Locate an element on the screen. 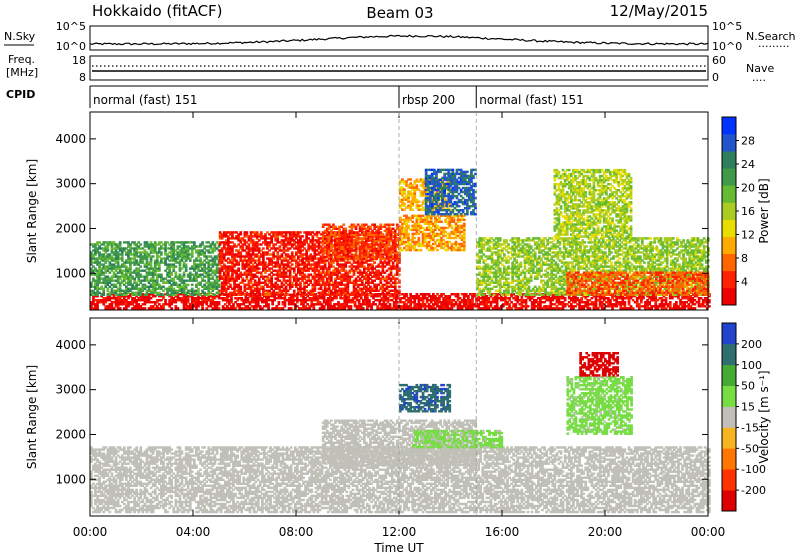 This screenshot has width=800, height=558. noise-search-legend: ········· is located at coordinates (773, 46).